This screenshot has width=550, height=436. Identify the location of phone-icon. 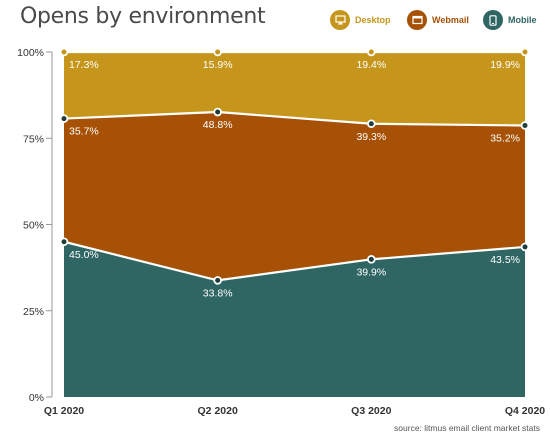
(493, 20).